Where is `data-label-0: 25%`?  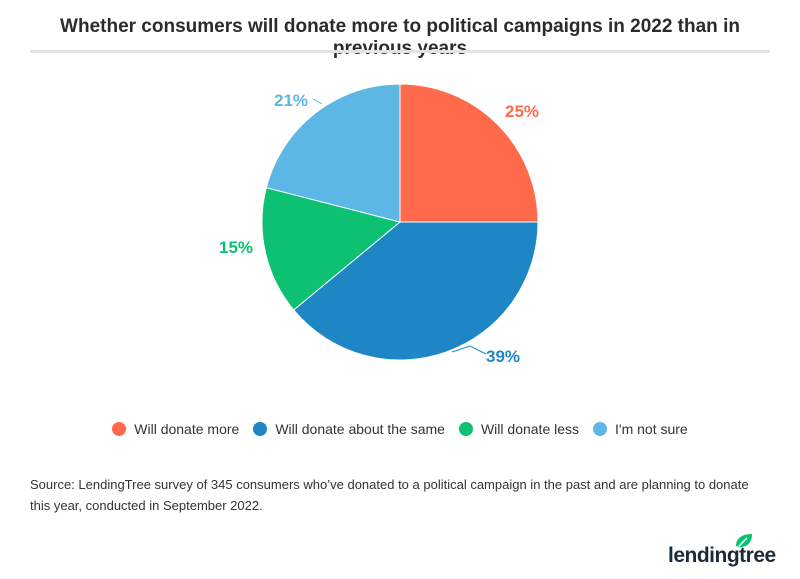
data-label-0: 25% is located at coordinates (522, 111).